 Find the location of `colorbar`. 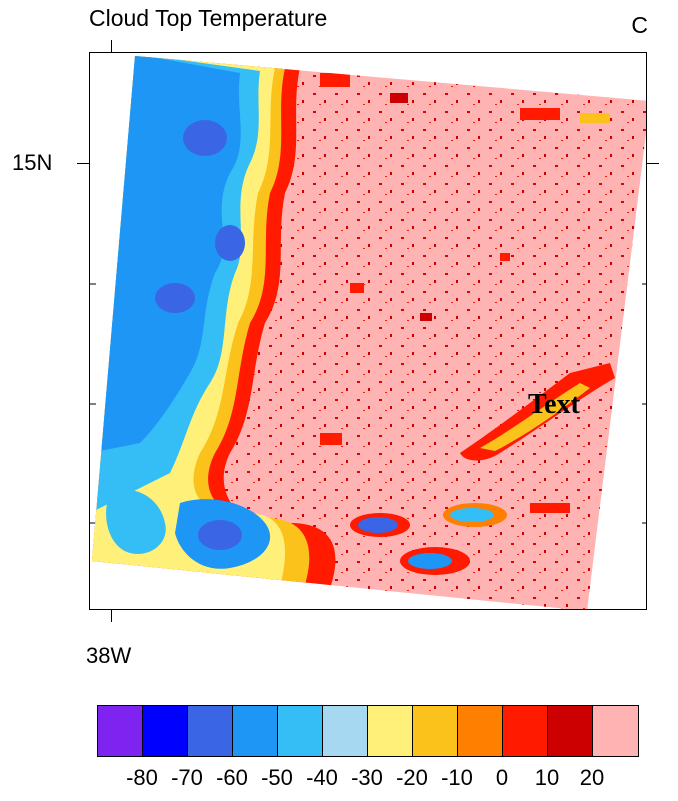

colorbar is located at coordinates (368, 731).